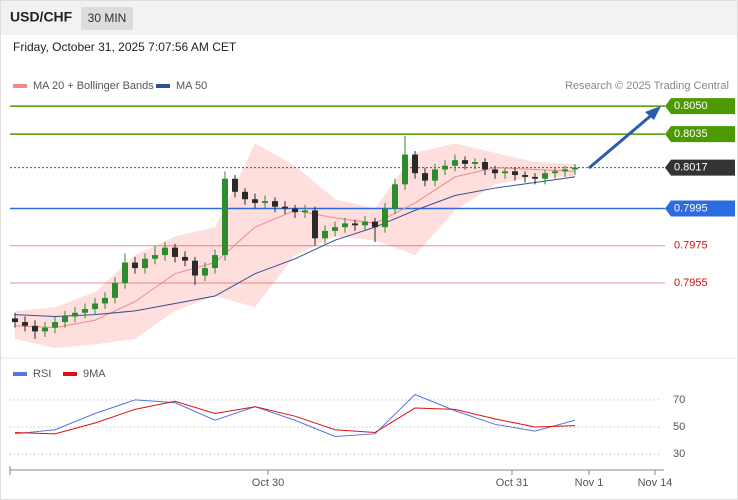 The height and width of the screenshot is (500, 738). Describe the element at coordinates (41, 17) in the screenshot. I see `symbol: USD/CHF` at that location.